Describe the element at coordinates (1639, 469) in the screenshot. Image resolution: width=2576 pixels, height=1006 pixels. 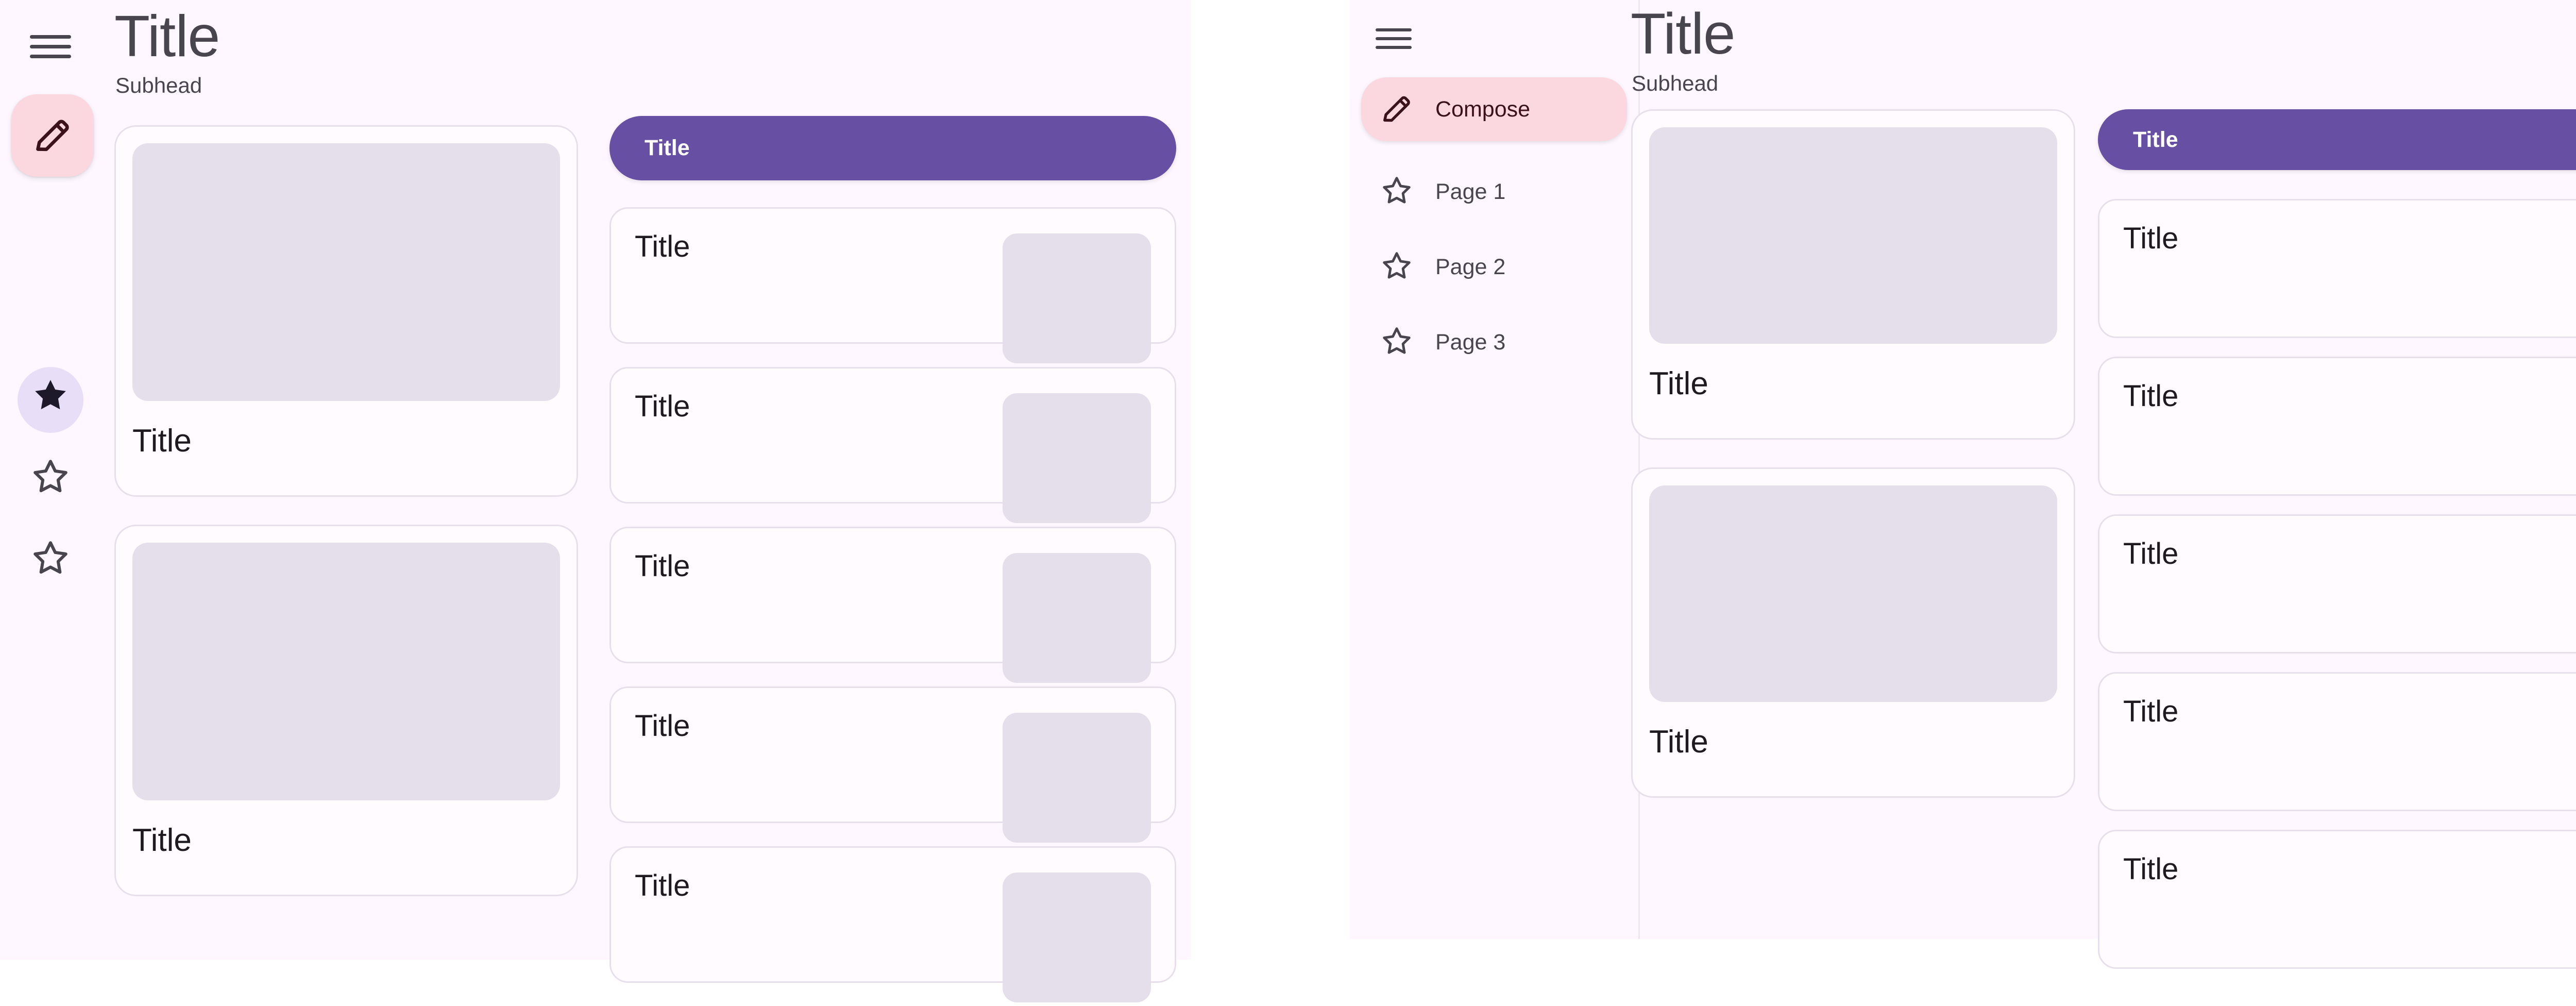
I see `drawer-content-divider` at that location.